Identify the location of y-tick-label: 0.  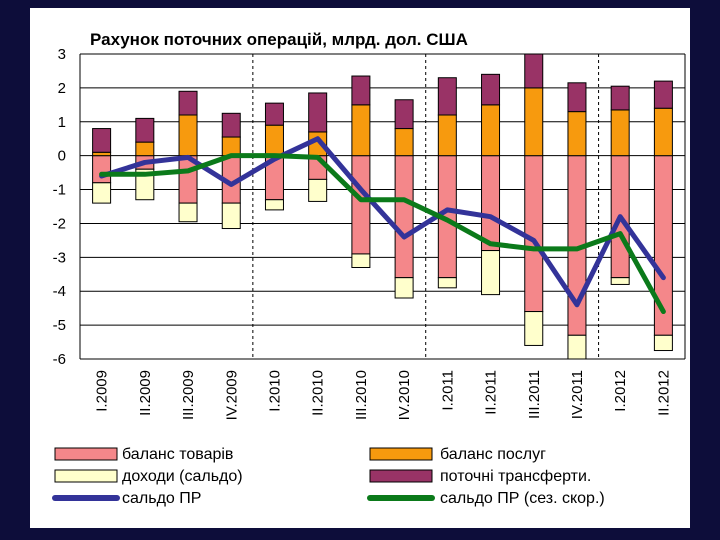
(62, 156).